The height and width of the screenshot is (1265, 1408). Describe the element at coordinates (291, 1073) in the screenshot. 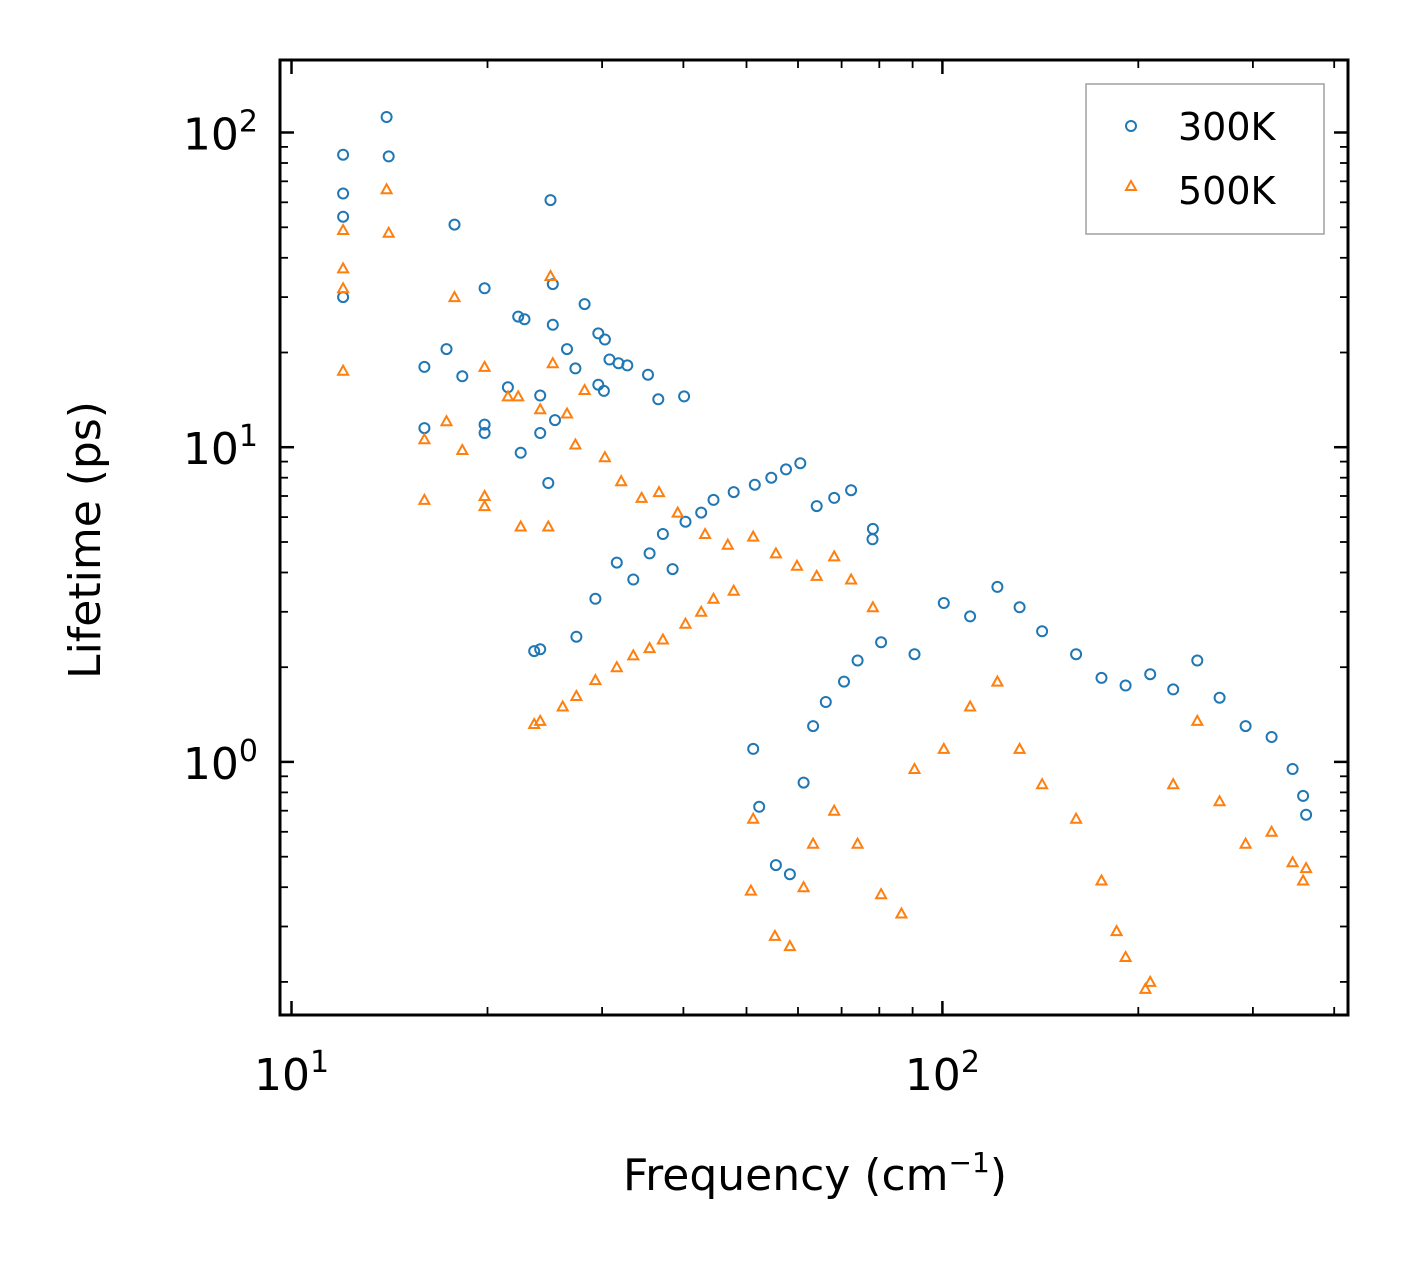

I see `x-tick-label-10: 101` at that location.